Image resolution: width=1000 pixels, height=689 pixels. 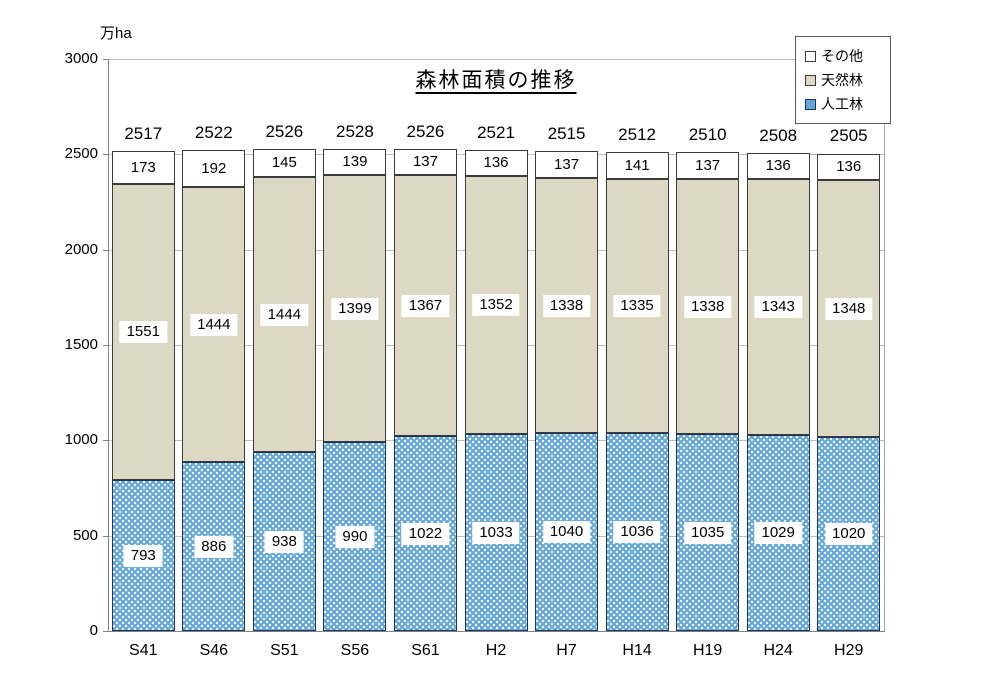 I want to click on x-axis-tick-label: H14, so click(x=637, y=650).